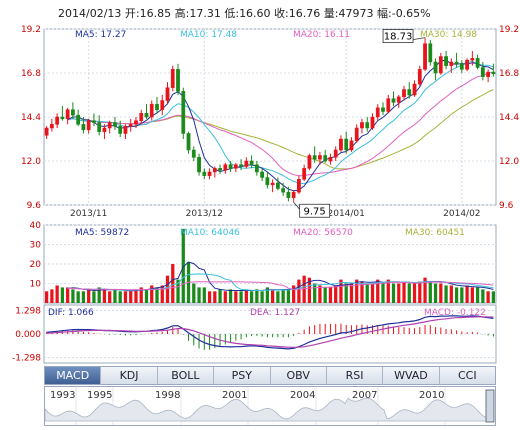 This screenshot has height=430, width=520. What do you see at coordinates (242, 375) in the screenshot?
I see `tab-psy: PSY` at bounding box center [242, 375].